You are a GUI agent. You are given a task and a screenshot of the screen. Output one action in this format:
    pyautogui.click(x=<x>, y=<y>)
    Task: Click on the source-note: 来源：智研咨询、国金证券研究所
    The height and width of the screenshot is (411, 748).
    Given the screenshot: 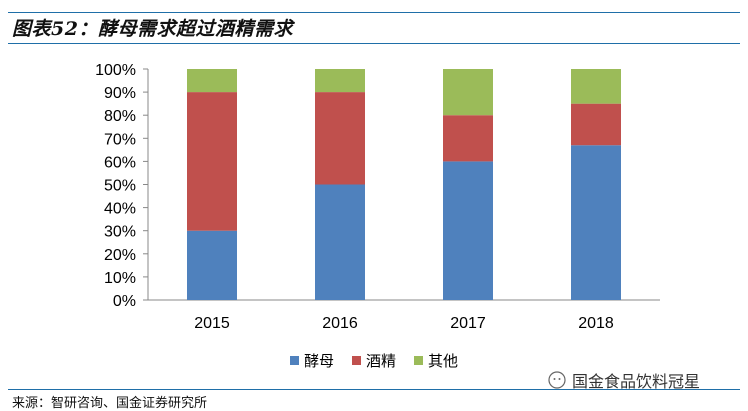 What is the action you would take?
    pyautogui.click(x=110, y=403)
    